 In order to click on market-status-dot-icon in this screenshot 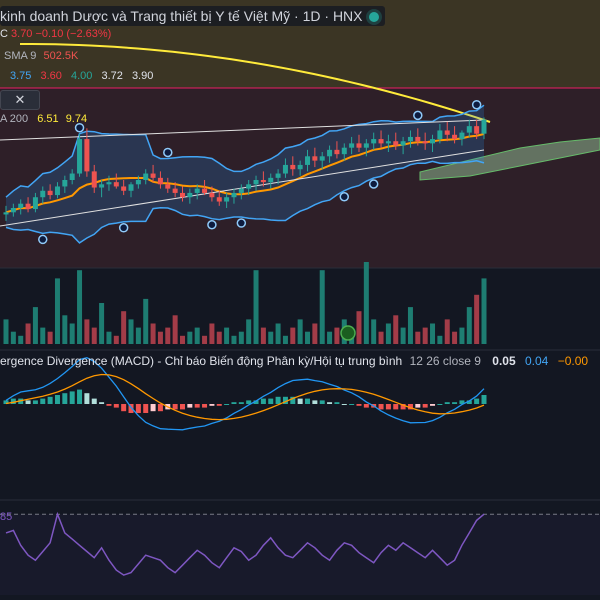, I will do `click(373, 17)`.